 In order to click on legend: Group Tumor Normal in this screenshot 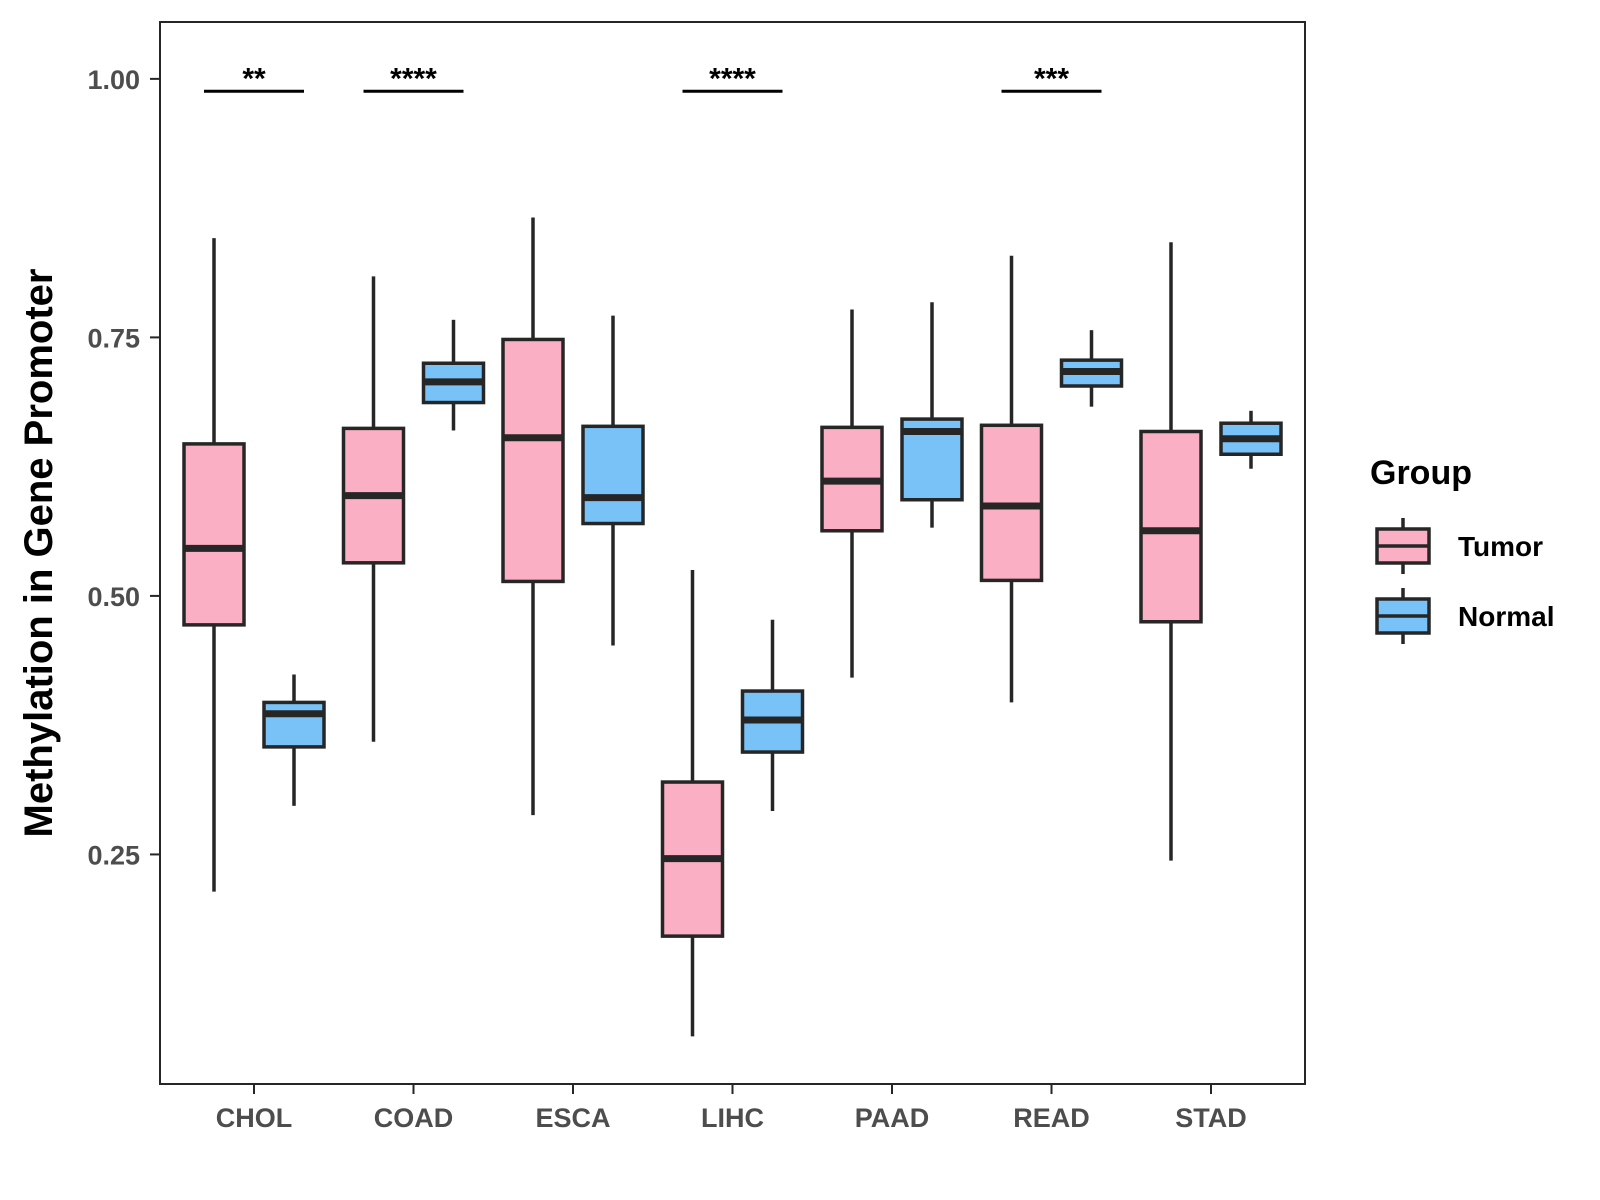, I will do `click(1462, 549)`.